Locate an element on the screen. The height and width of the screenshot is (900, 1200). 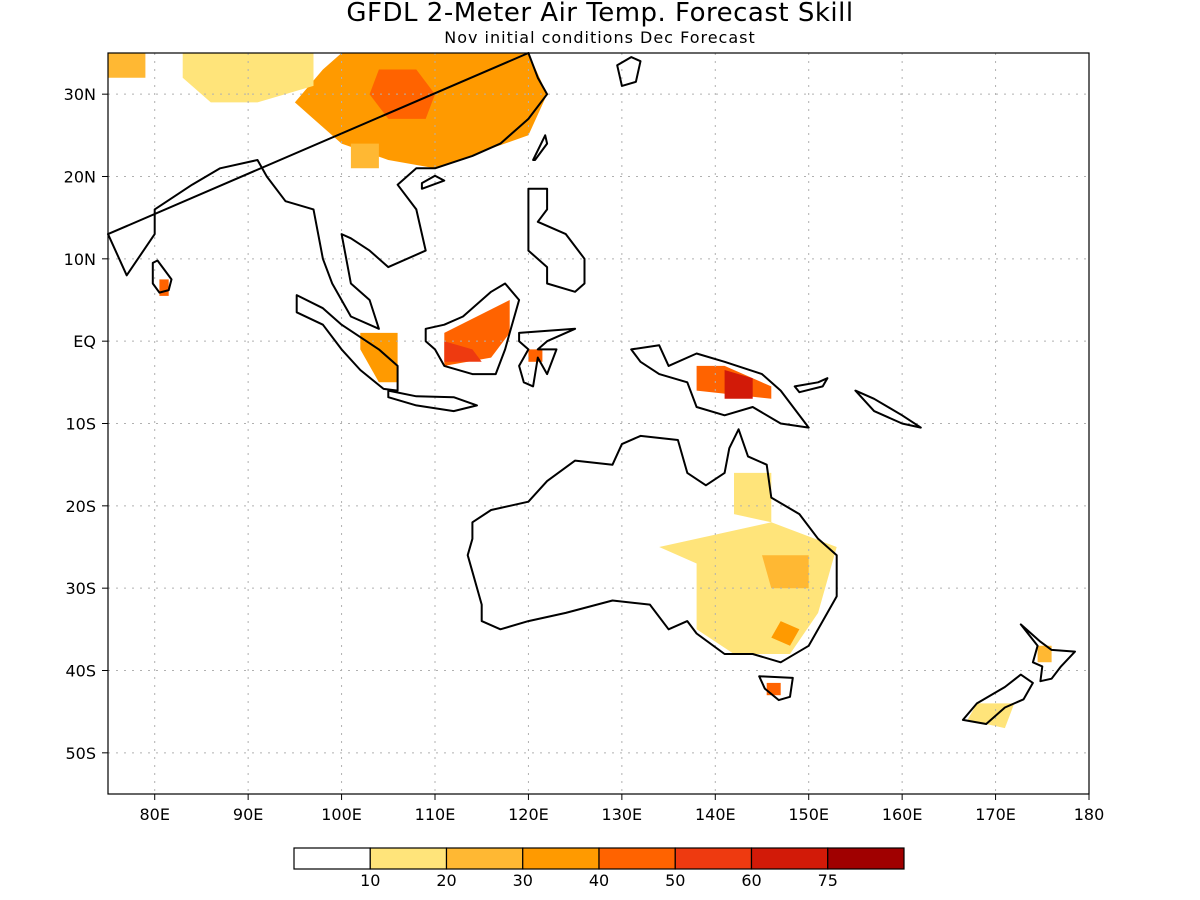
legend-label: 20 is located at coordinates (446, 880).